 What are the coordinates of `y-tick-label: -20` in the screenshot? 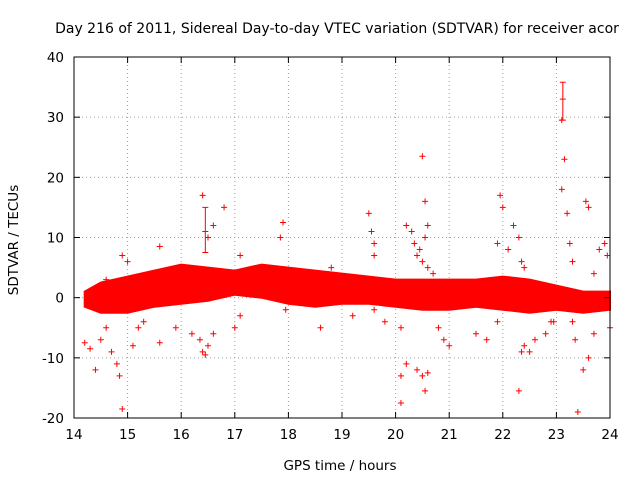 It's located at (53, 419).